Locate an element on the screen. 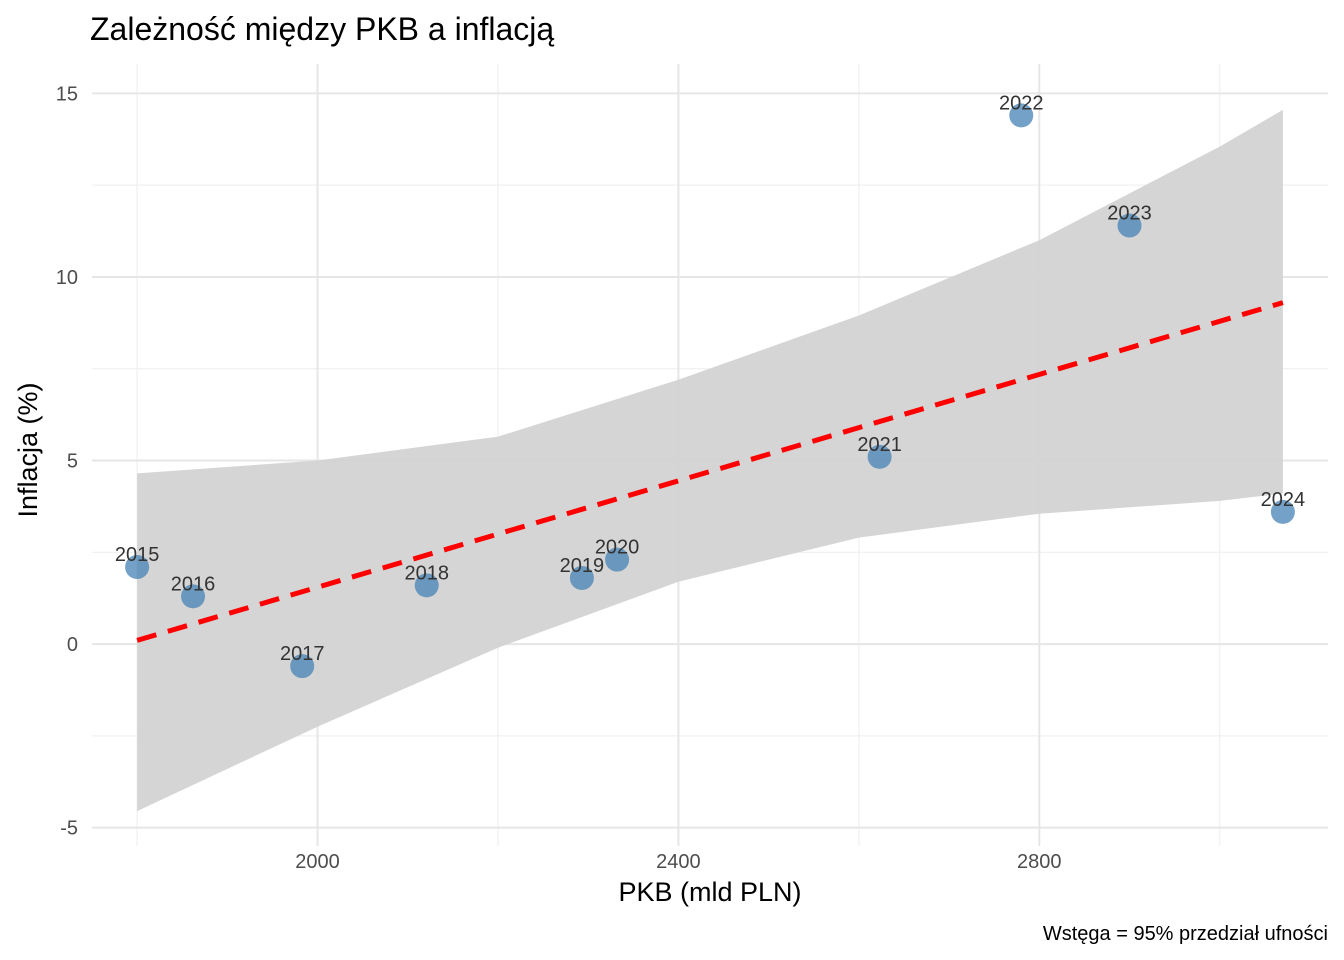 The width and height of the screenshot is (1344, 960). y-tick-label: 0 is located at coordinates (72, 645).